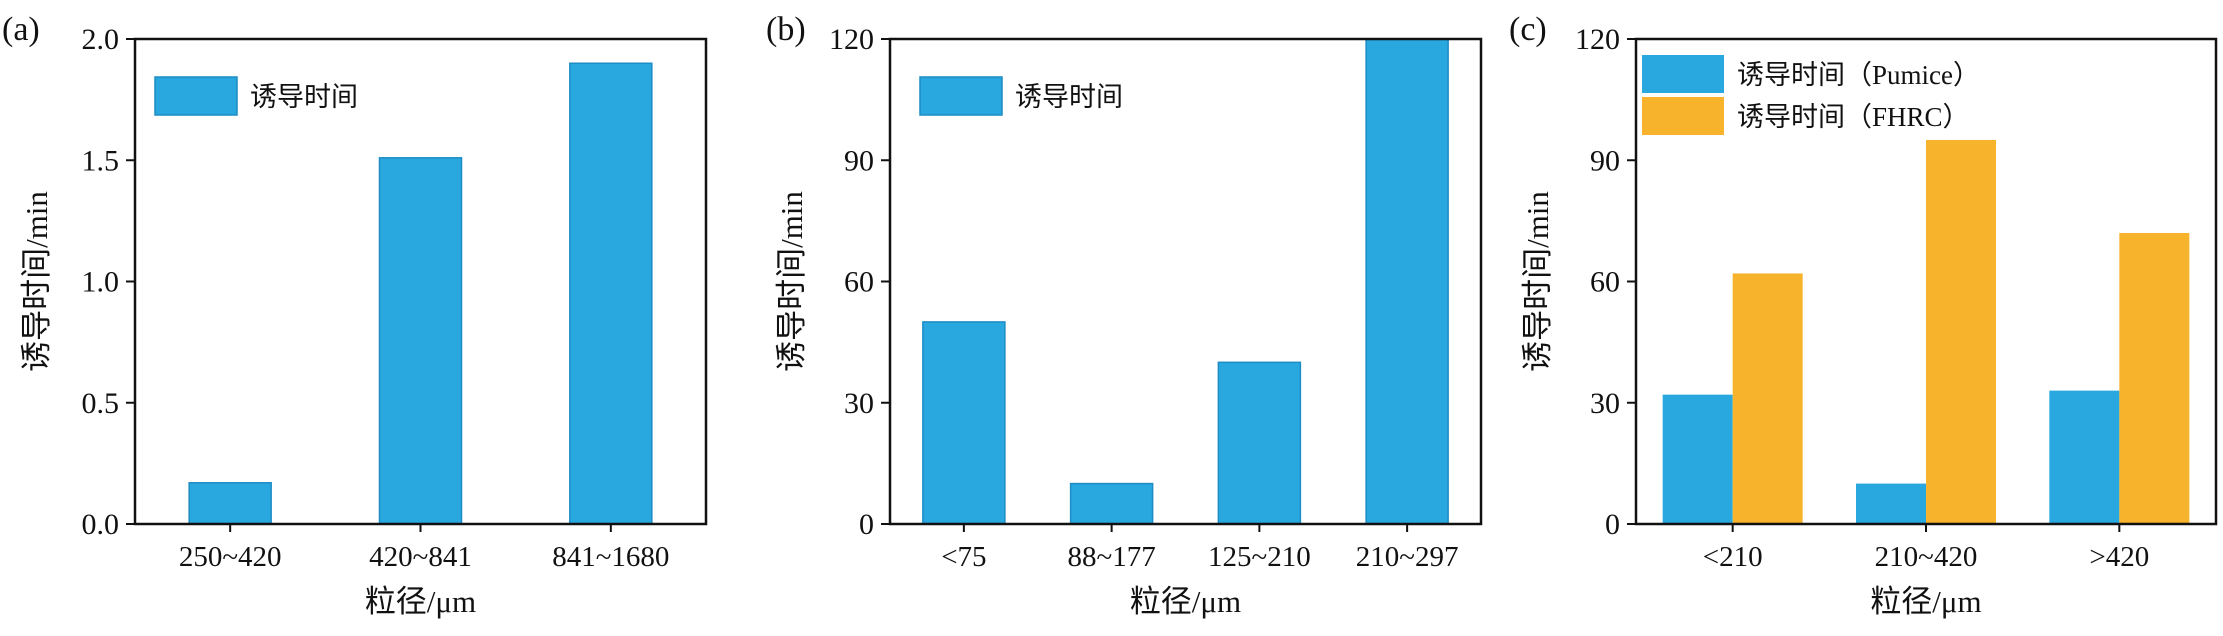  What do you see at coordinates (21, 29) in the screenshot?
I see `panel-label: (a)` at bounding box center [21, 29].